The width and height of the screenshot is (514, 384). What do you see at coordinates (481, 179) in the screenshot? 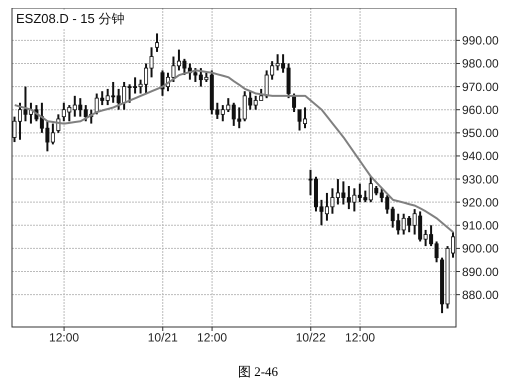
I see `y-tick-label: 930.00` at bounding box center [481, 179].